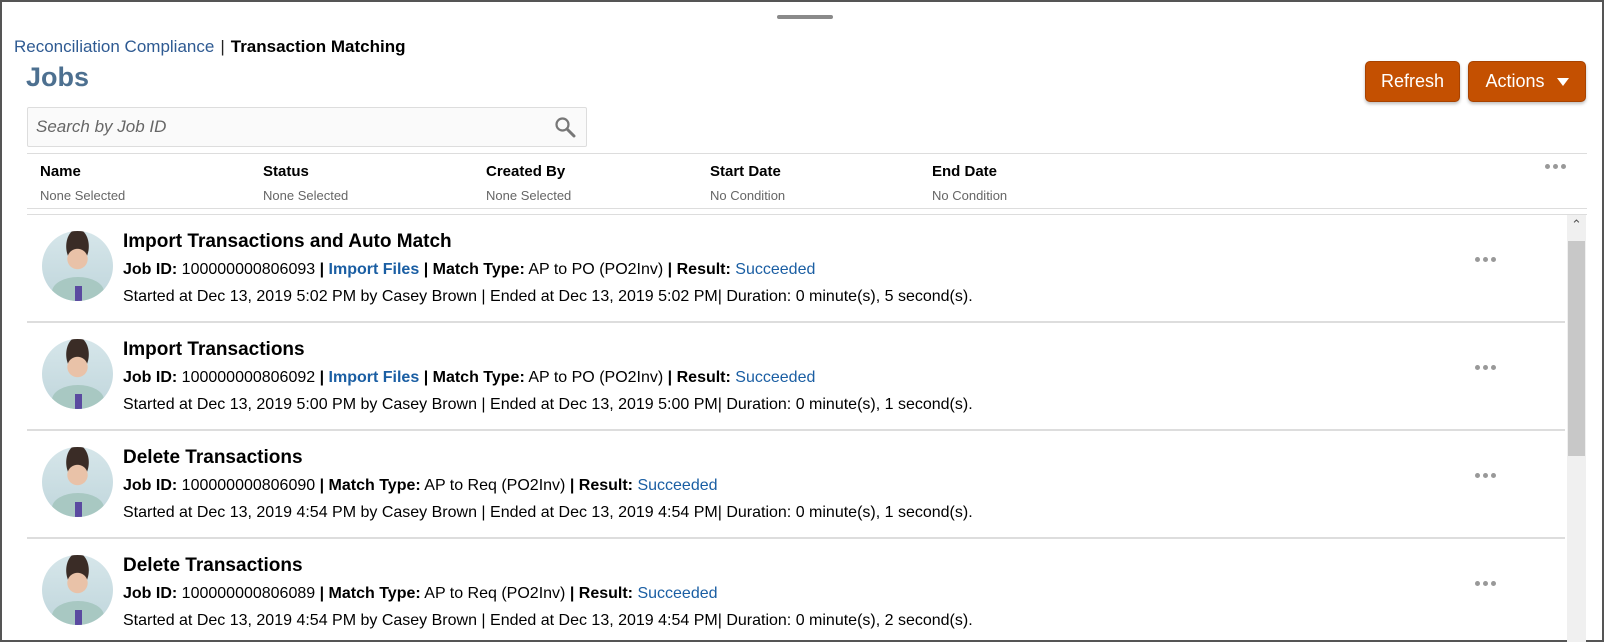 This screenshot has height=642, width=1604. I want to click on search-box, so click(307, 127).